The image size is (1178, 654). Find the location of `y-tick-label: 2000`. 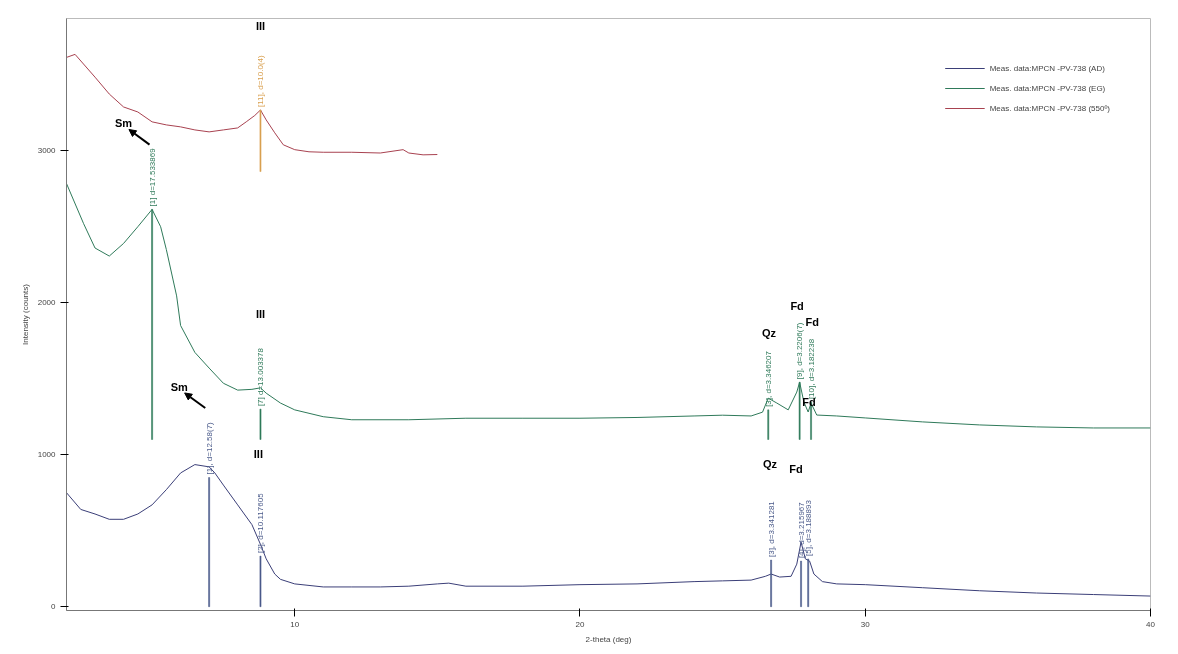

y-tick-label: 2000 is located at coordinates (47, 303).